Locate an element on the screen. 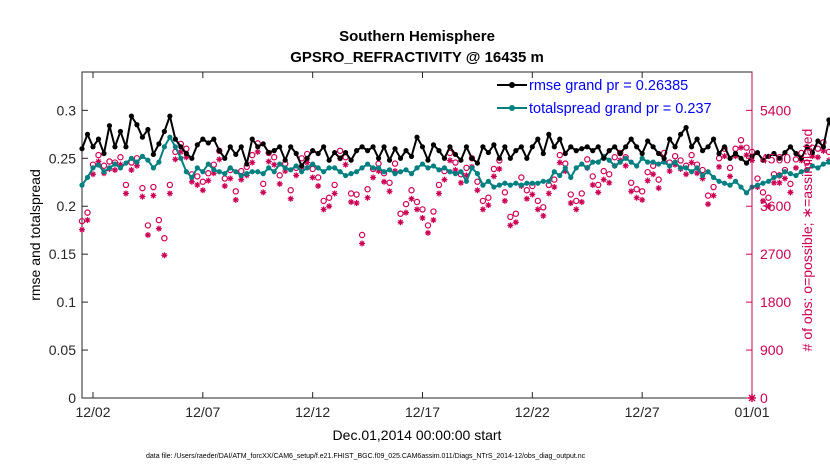  y-left-tick-label: 0.1 is located at coordinates (67, 302).